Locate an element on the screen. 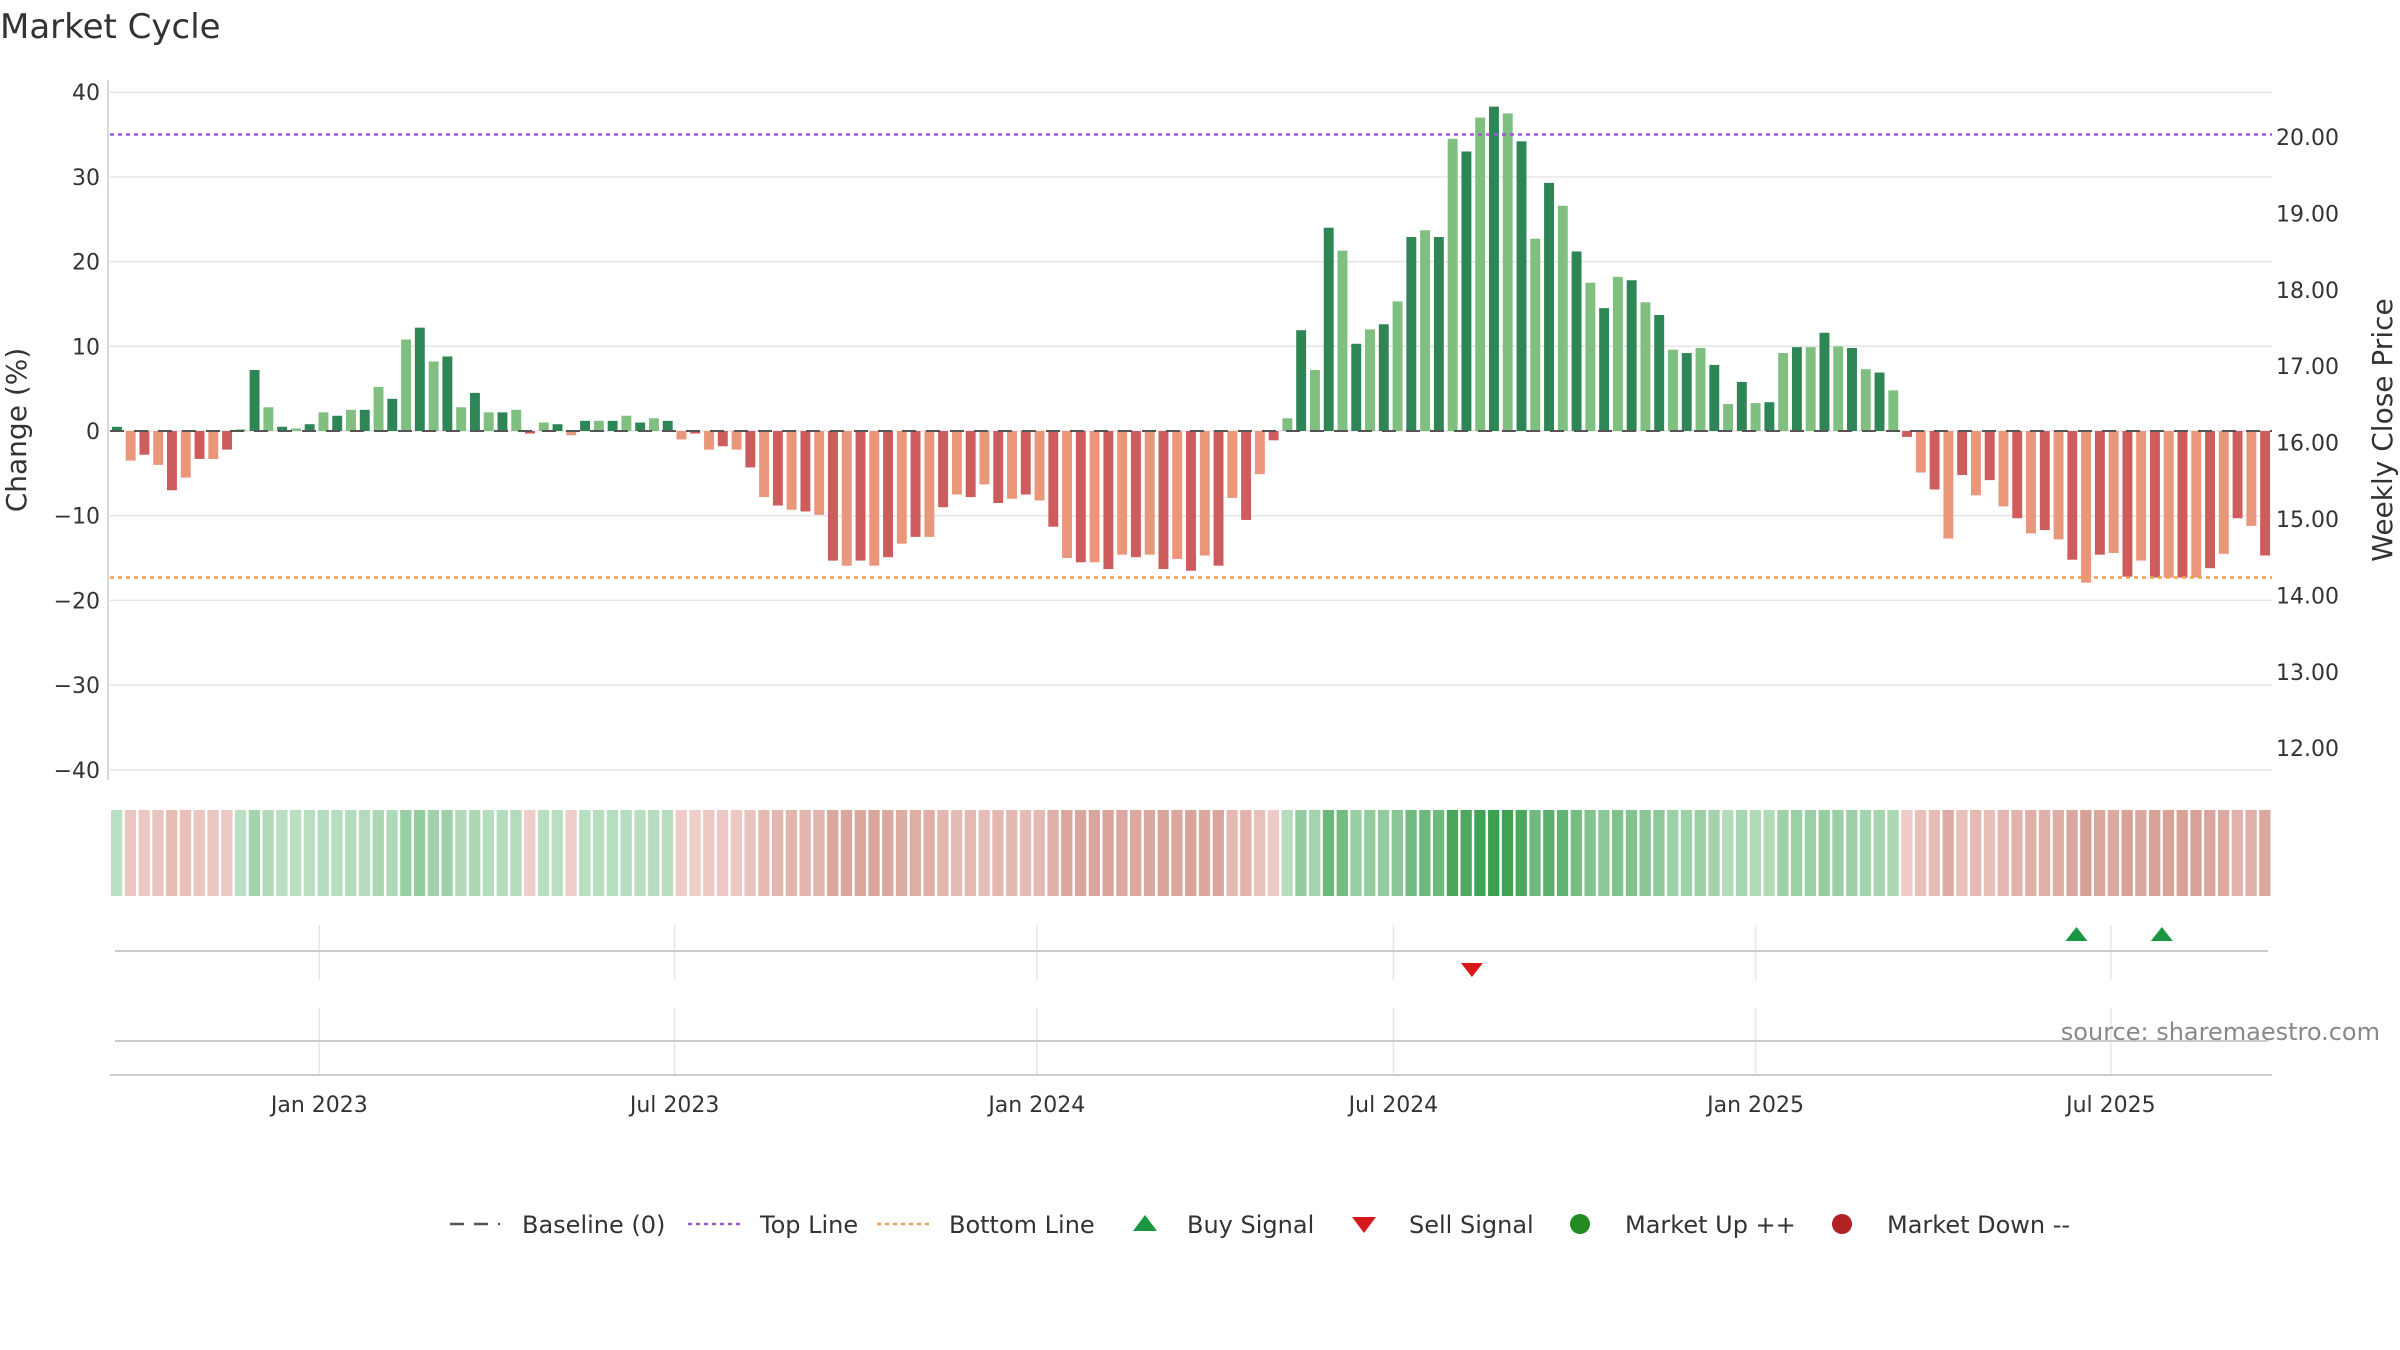 The height and width of the screenshot is (1350, 2400). x-tick-label: Jan 2025 is located at coordinates (1754, 1105).